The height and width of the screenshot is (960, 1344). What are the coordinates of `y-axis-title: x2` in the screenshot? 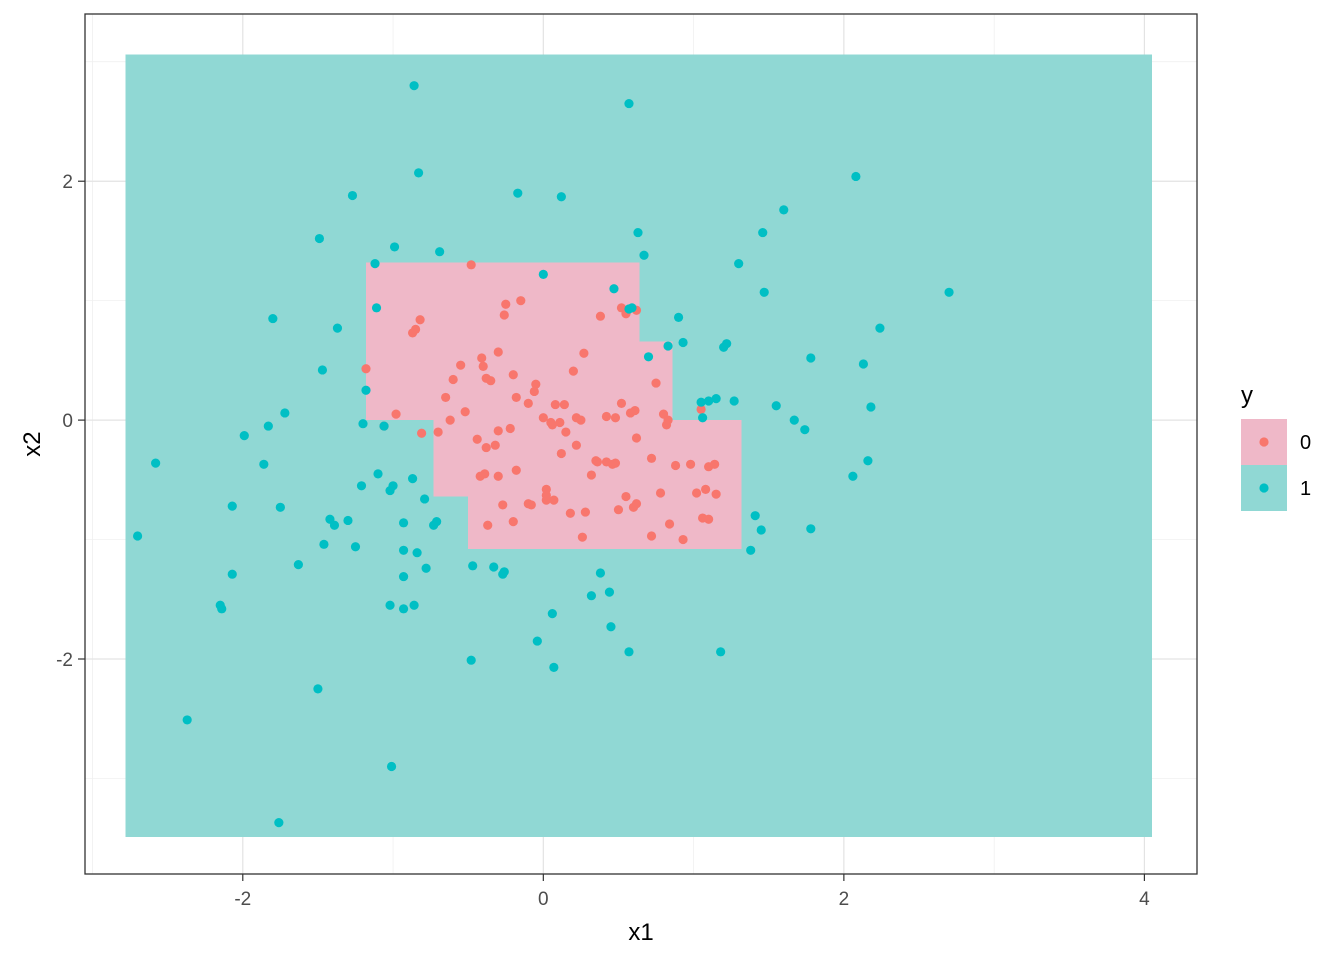 It's located at (32, 443).